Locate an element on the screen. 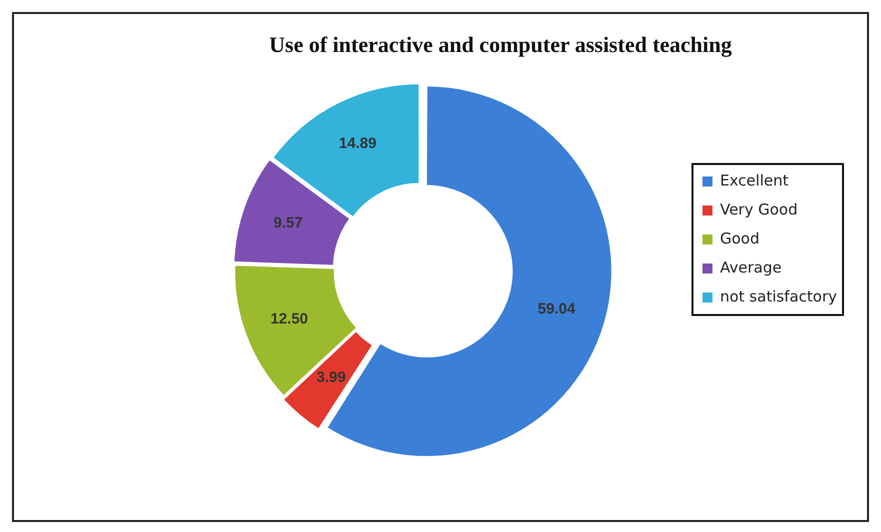 The height and width of the screenshot is (532, 881). chart-title: Use of interactive and computer assisted teaching is located at coordinates (500, 44).